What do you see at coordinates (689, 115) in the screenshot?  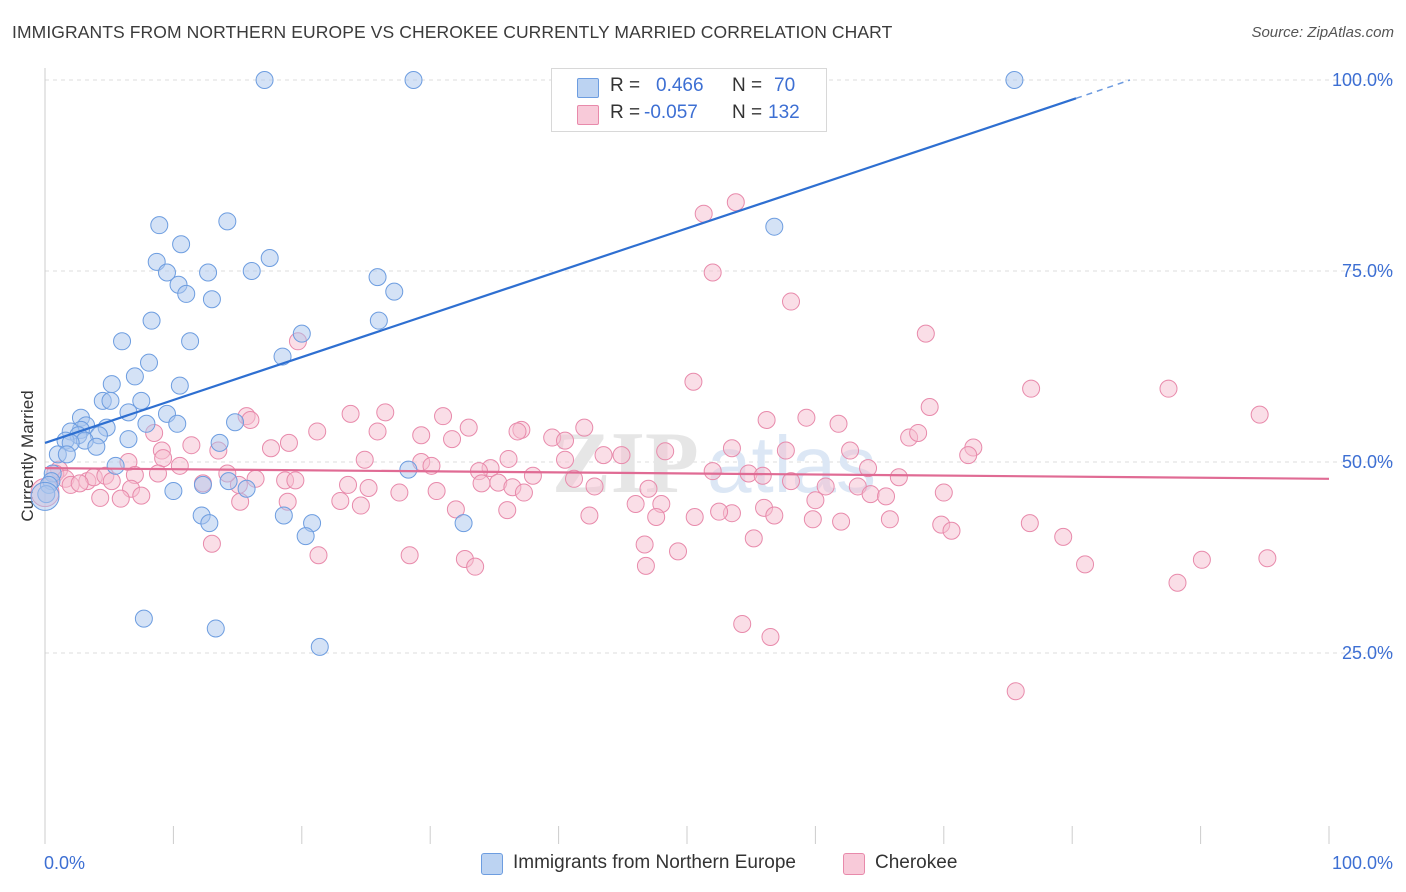 I see `stats-row-series2: R = -0.057 N = 132` at bounding box center [689, 115].